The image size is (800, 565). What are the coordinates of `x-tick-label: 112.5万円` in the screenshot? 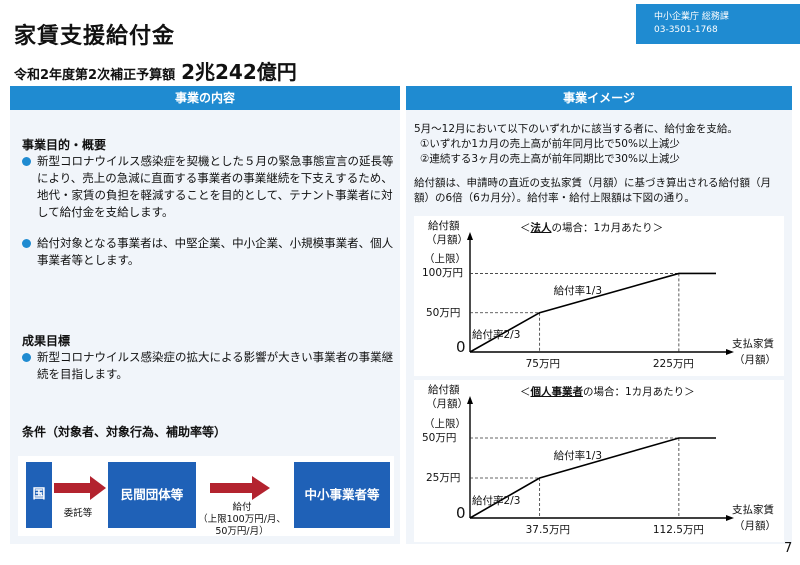 It's located at (678, 530).